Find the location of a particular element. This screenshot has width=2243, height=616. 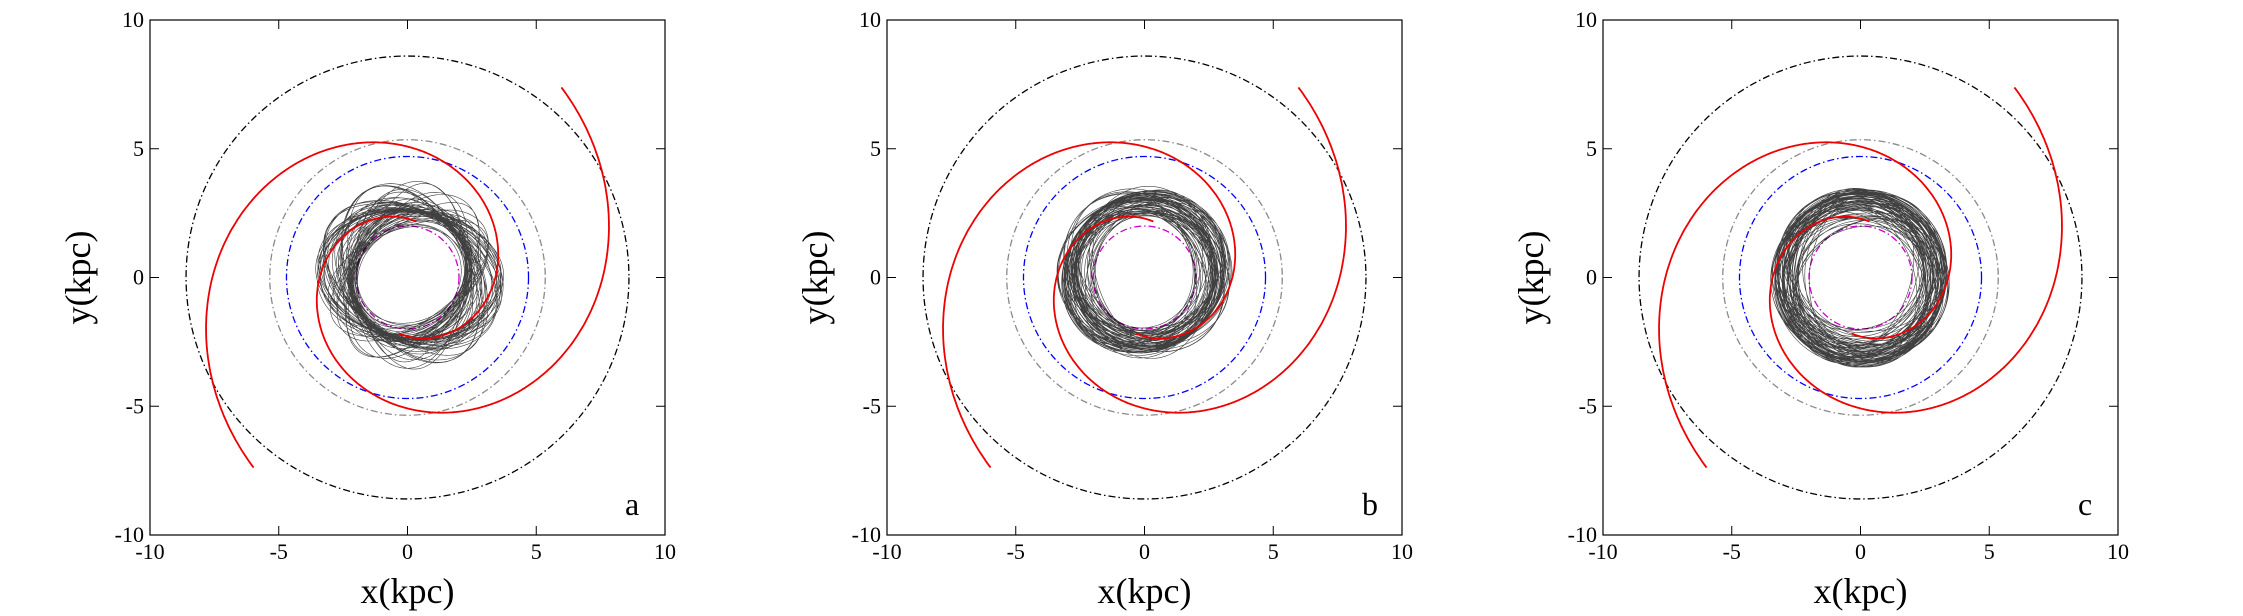

x-axis-label-b: x(kpc) is located at coordinates (1145, 591).